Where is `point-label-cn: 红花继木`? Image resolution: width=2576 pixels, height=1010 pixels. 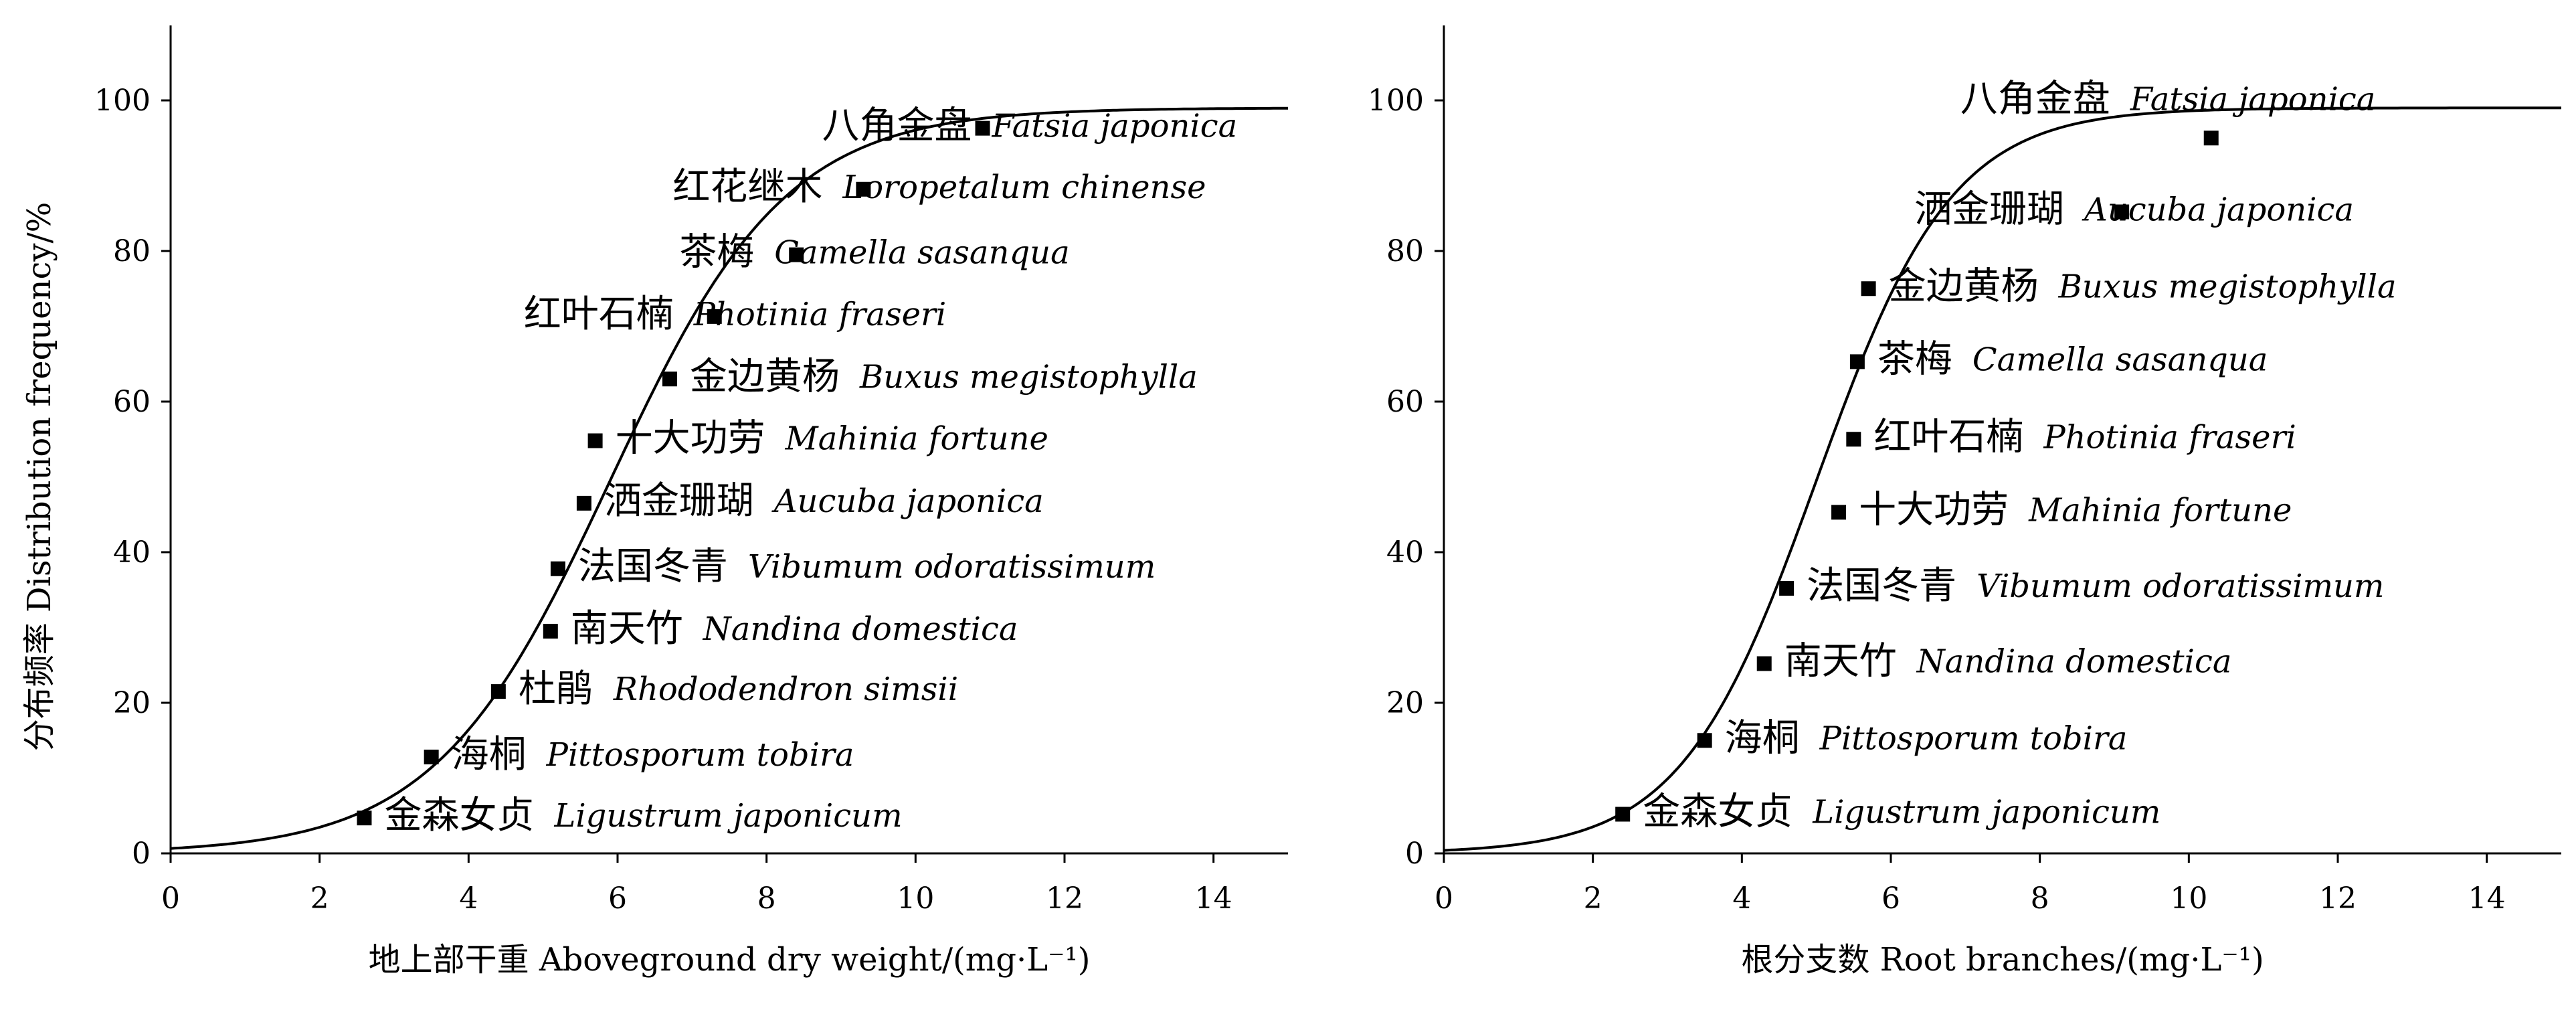
point-label-cn: 红花继木 is located at coordinates (747, 187).